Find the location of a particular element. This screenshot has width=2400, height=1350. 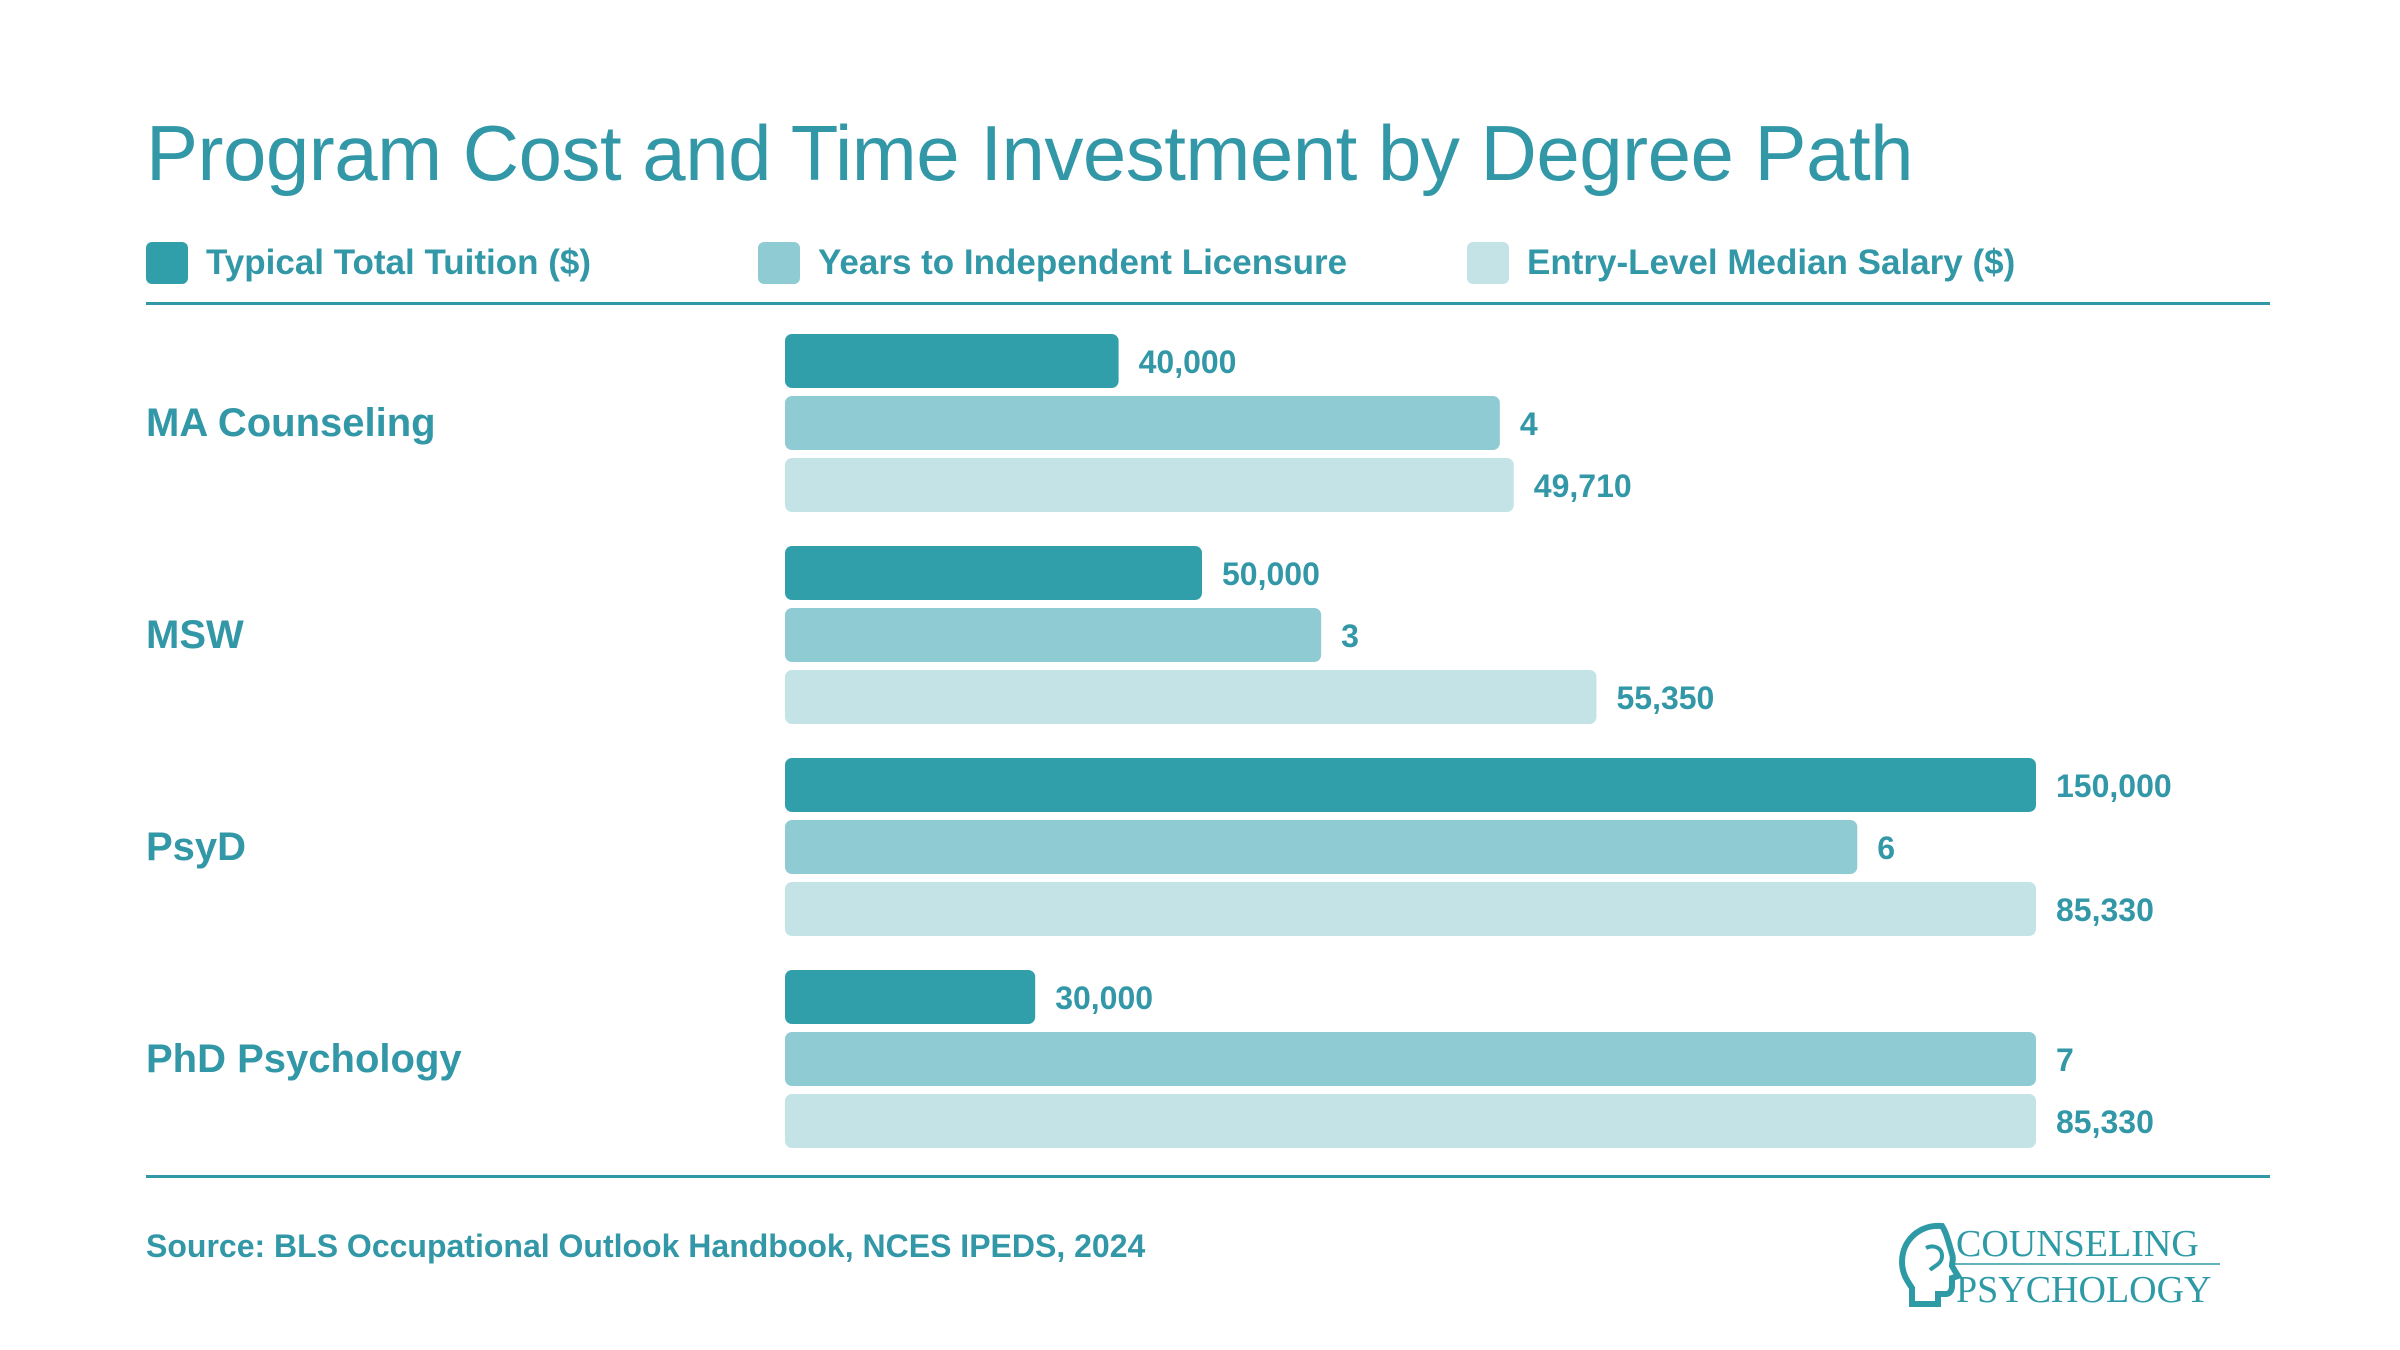

legend-item-years: Years to Independent Licensure is located at coordinates (1052, 263).